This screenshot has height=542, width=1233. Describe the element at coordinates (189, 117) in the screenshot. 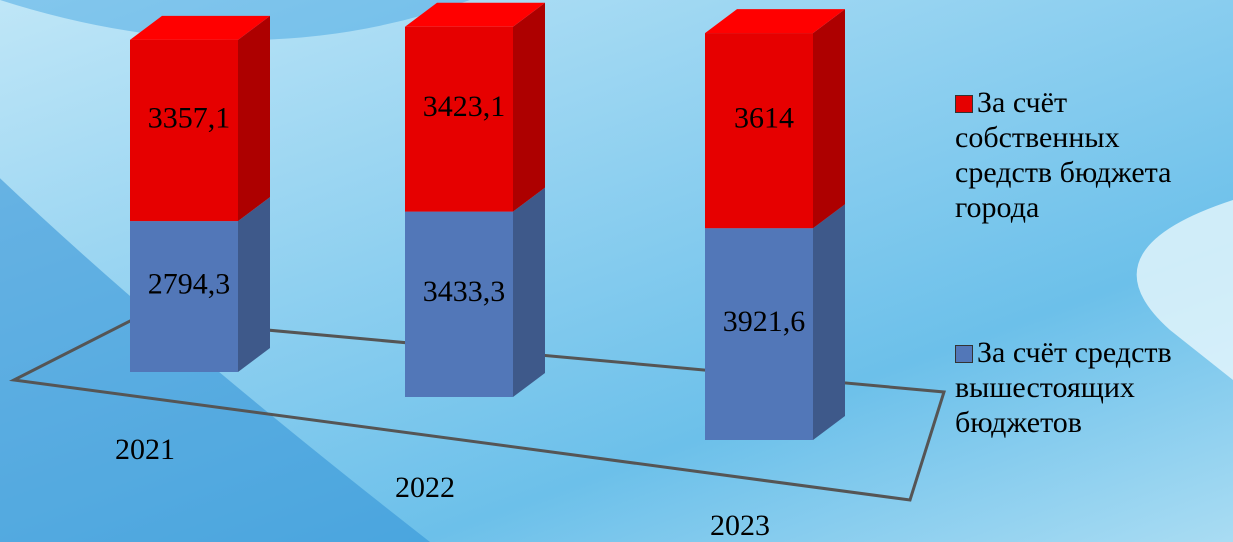

I see `data-label: 3357,1` at that location.